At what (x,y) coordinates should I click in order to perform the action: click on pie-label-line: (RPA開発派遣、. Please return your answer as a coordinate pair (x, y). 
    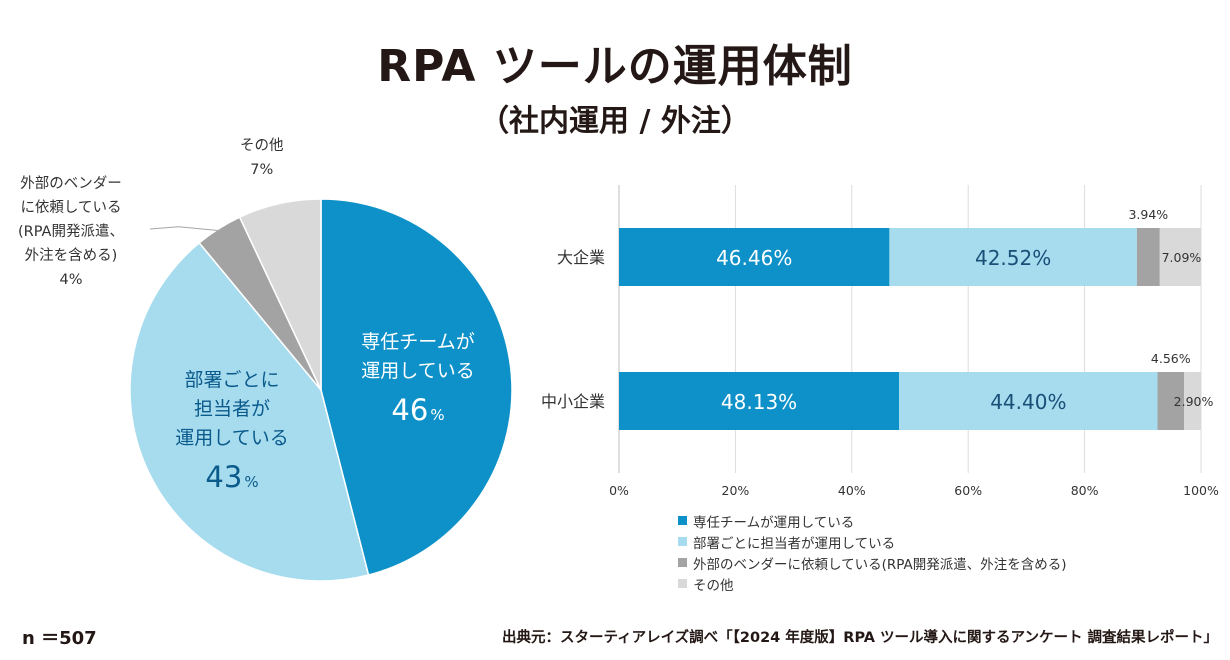
    Looking at the image, I should click on (71, 232).